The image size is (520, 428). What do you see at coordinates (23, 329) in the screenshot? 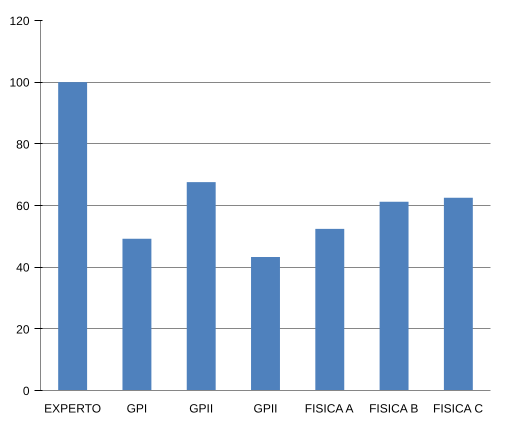
I see `y-tick-label: 20` at bounding box center [23, 329].